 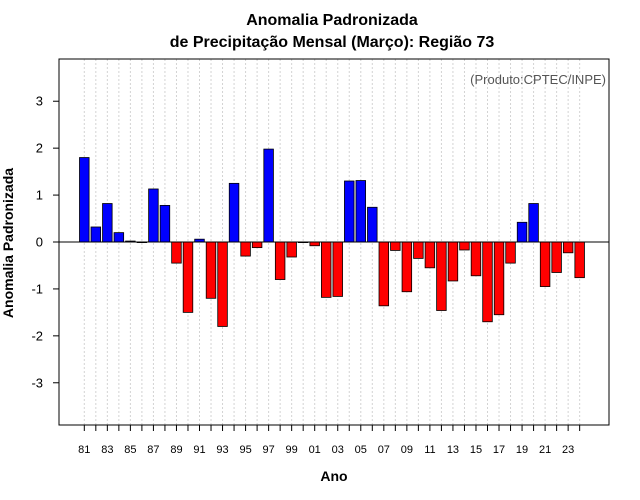 I want to click on x-tick-label: 83, so click(x=107, y=450).